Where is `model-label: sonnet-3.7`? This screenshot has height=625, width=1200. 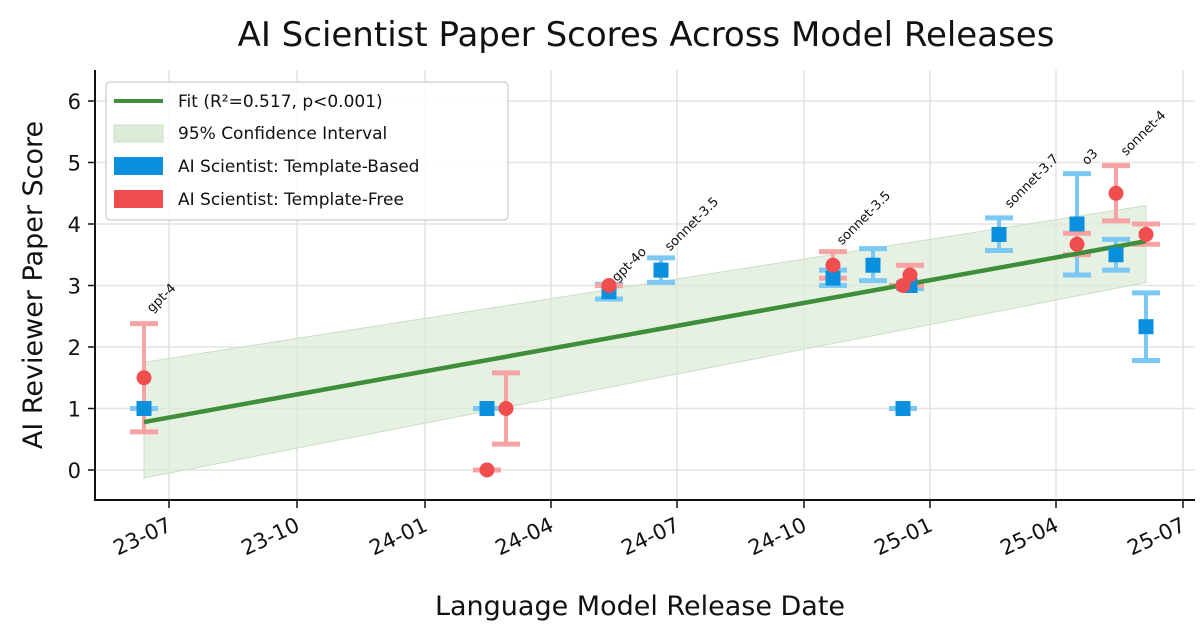 model-label: sonnet-3.7 is located at coordinates (1032, 182).